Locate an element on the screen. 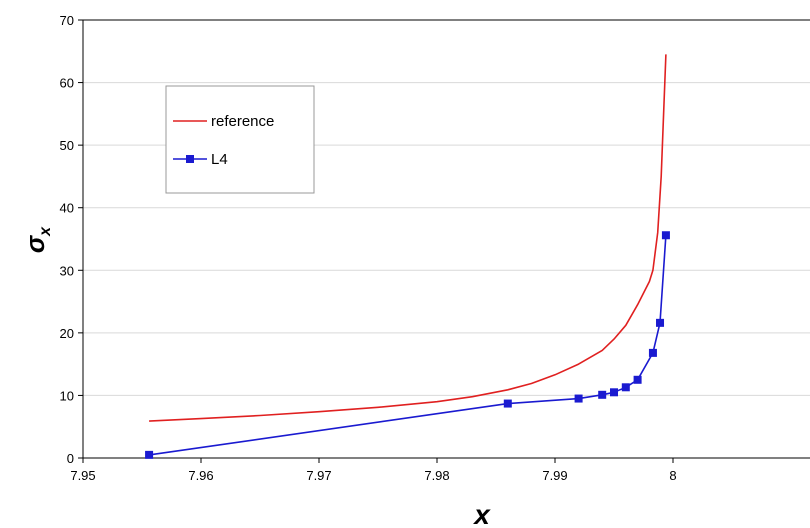 The image size is (810, 528). legend: reference L4 is located at coordinates (240, 139).